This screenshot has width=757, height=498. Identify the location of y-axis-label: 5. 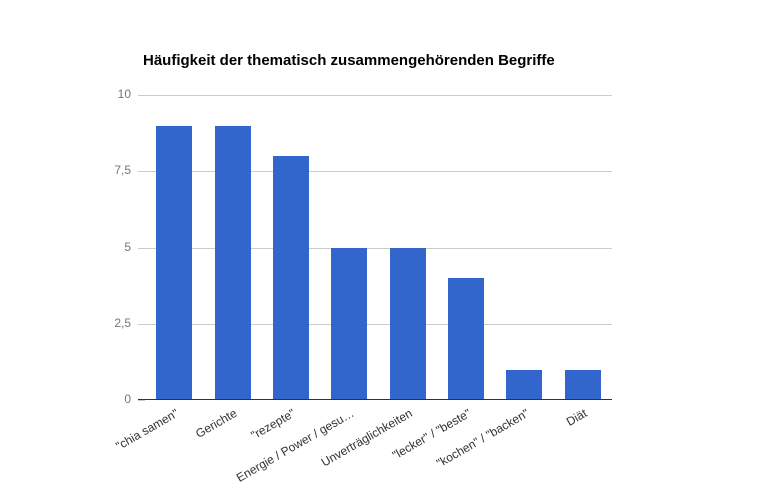
(127, 246).